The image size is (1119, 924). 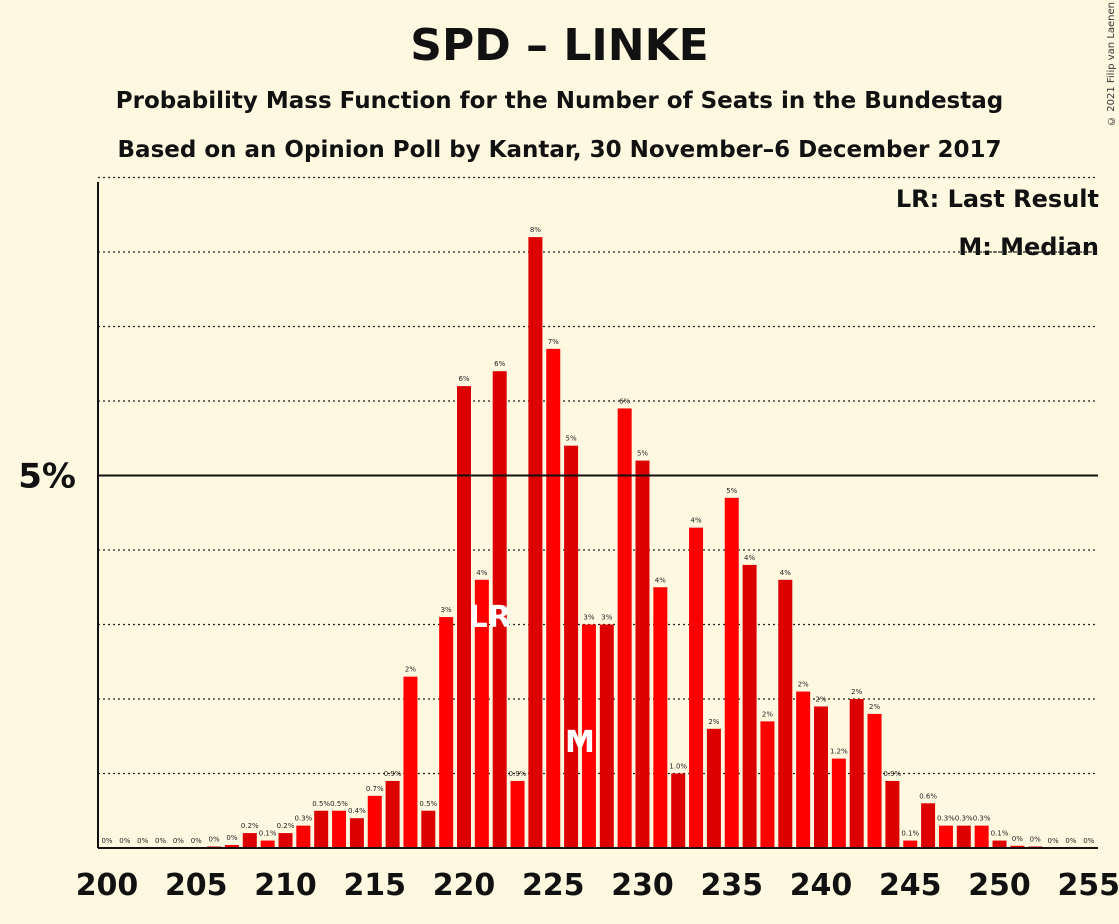 I want to click on x-tick-label: 235, so click(x=731, y=885).